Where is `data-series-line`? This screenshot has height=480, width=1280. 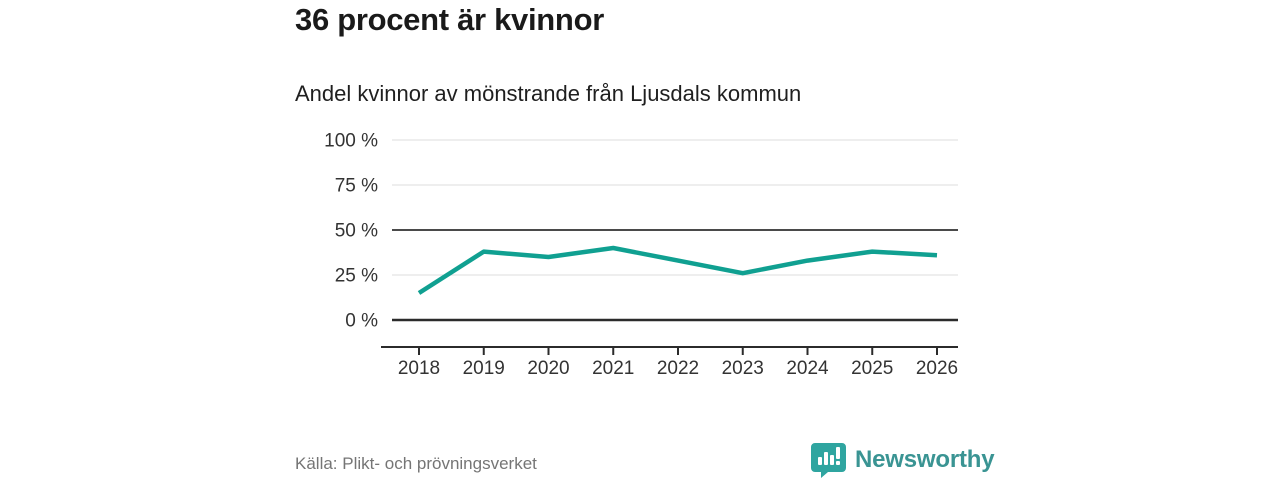
data-series-line is located at coordinates (677, 270).